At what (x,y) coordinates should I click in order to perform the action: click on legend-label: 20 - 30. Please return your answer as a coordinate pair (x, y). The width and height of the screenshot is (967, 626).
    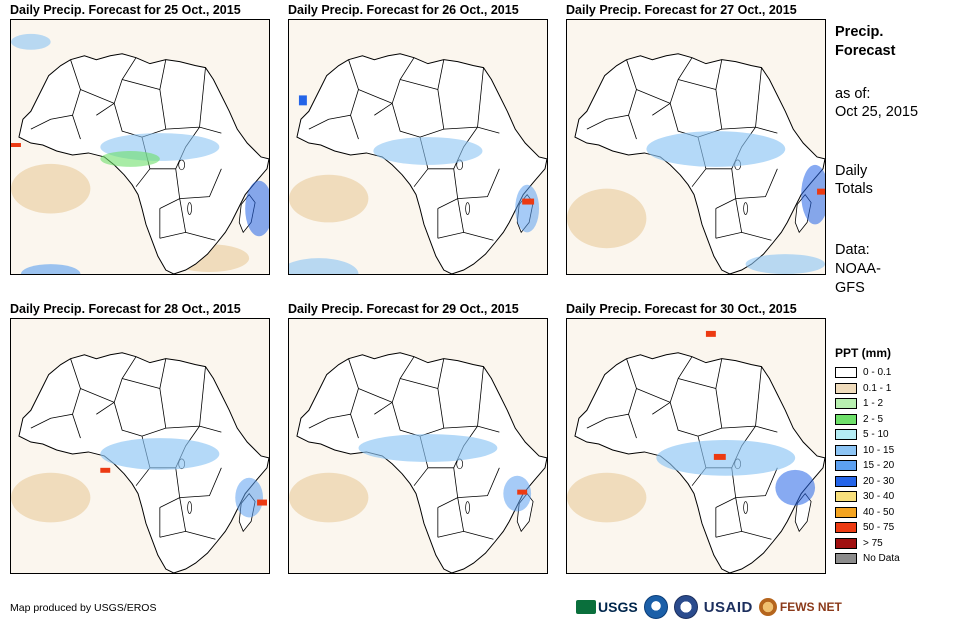
    Looking at the image, I should click on (879, 481).